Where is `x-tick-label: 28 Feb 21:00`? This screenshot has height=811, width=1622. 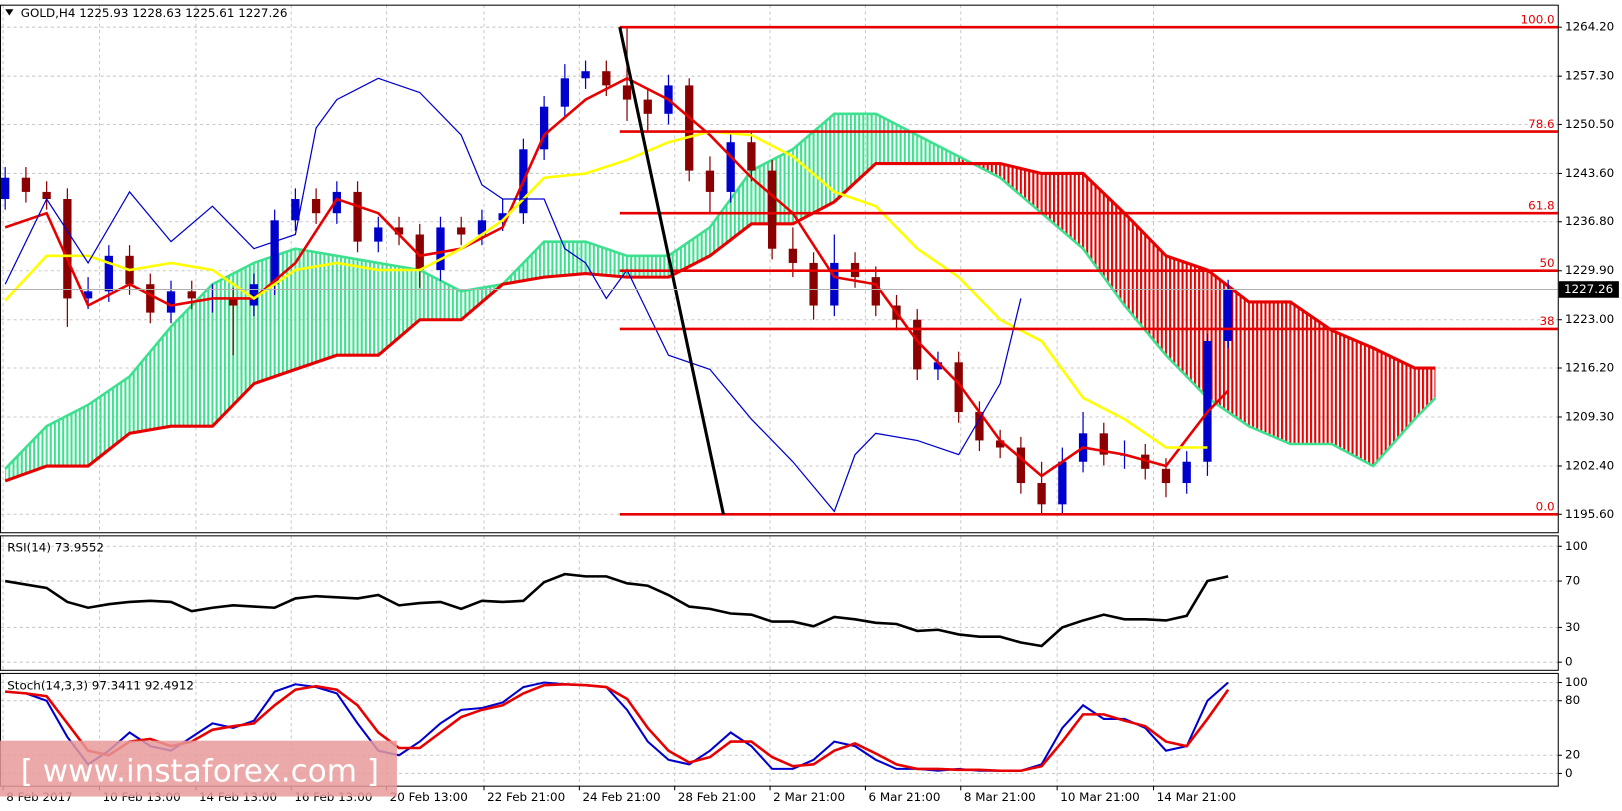
x-tick-label: 28 Feb 21:00 is located at coordinates (717, 797).